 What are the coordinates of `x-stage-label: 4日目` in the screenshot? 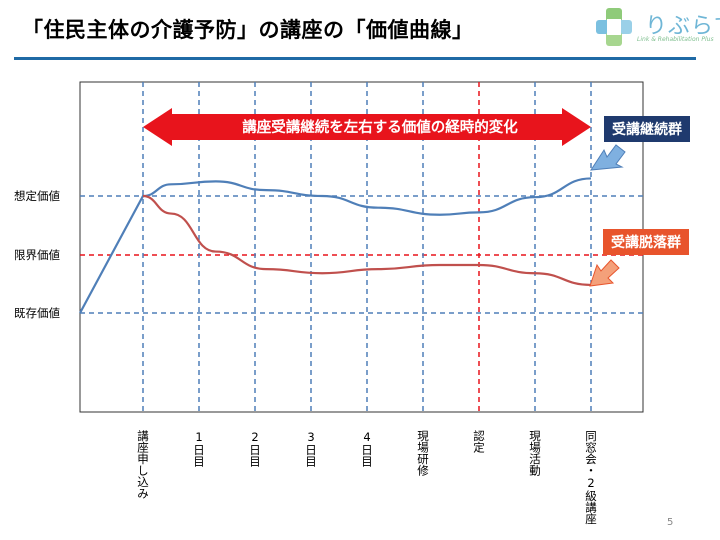 It's located at (367, 448).